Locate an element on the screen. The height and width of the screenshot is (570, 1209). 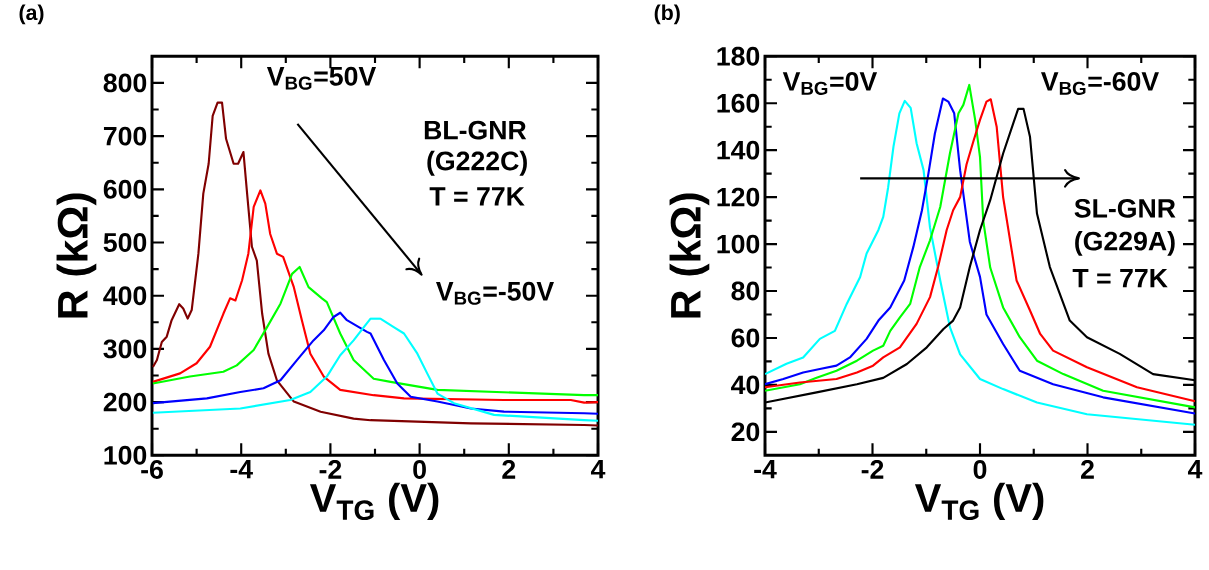
y-tick-label: 40 is located at coordinates (745, 385).